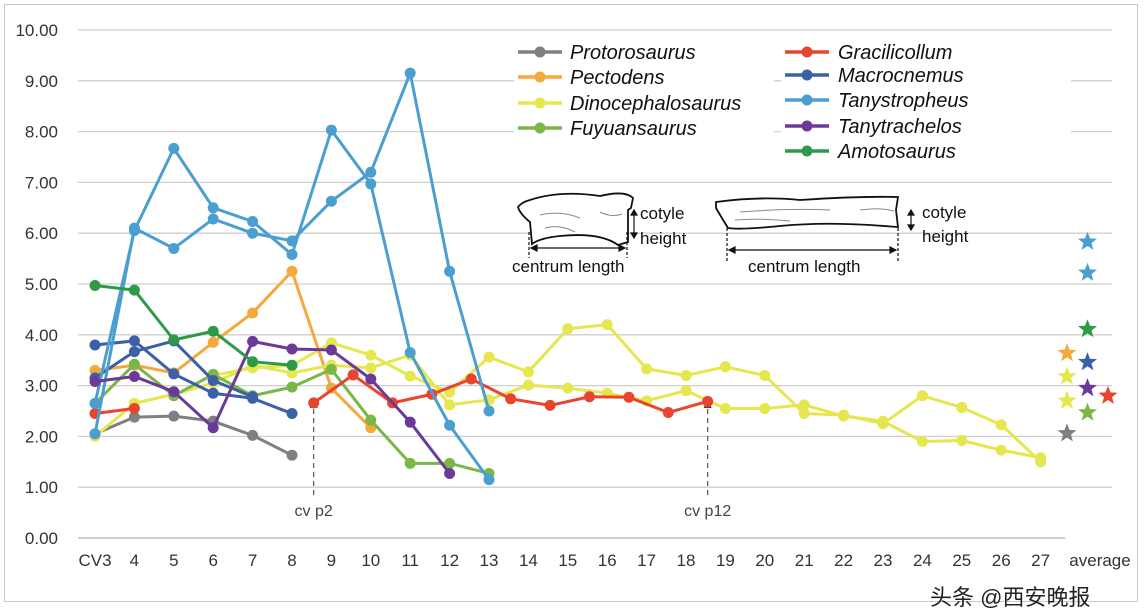 The image size is (1144, 609). I want to click on legend-item-macrocnemus: Macrocnemus, so click(926, 76).